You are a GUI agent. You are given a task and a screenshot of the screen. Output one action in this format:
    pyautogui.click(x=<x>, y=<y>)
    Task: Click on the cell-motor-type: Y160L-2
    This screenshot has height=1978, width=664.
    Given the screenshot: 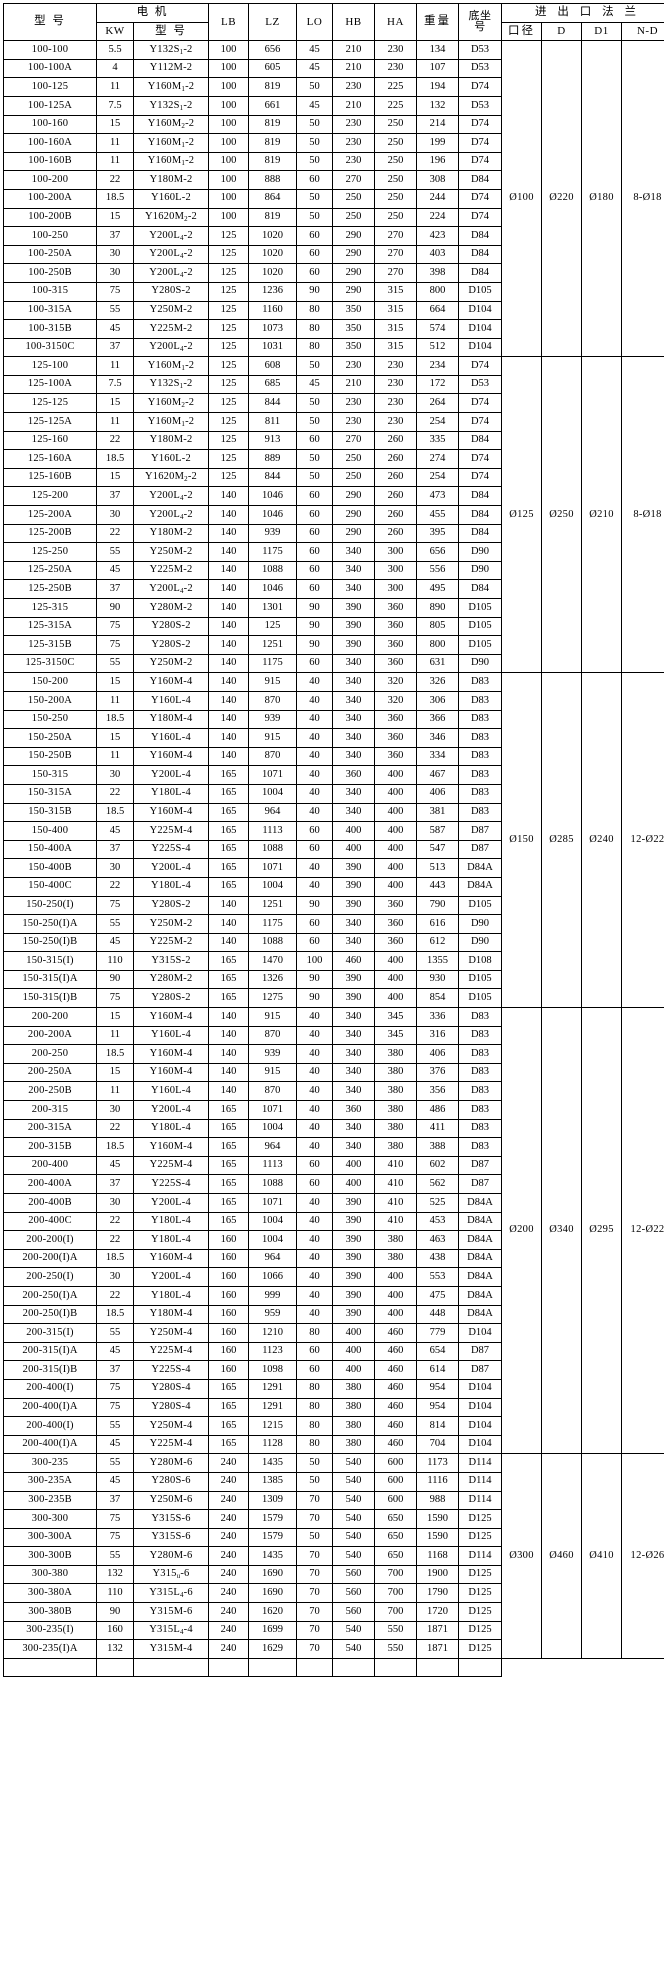 What is the action you would take?
    pyautogui.click(x=171, y=198)
    